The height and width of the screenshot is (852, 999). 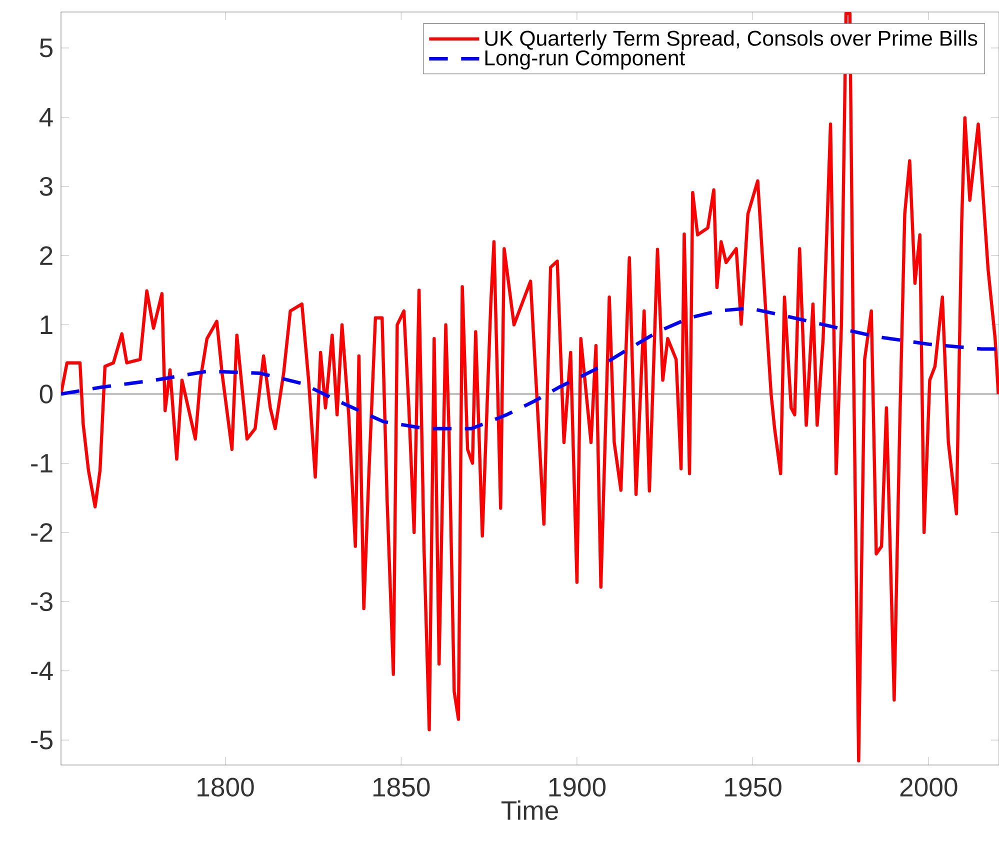 I want to click on y-tick-label: 5, so click(x=46, y=48).